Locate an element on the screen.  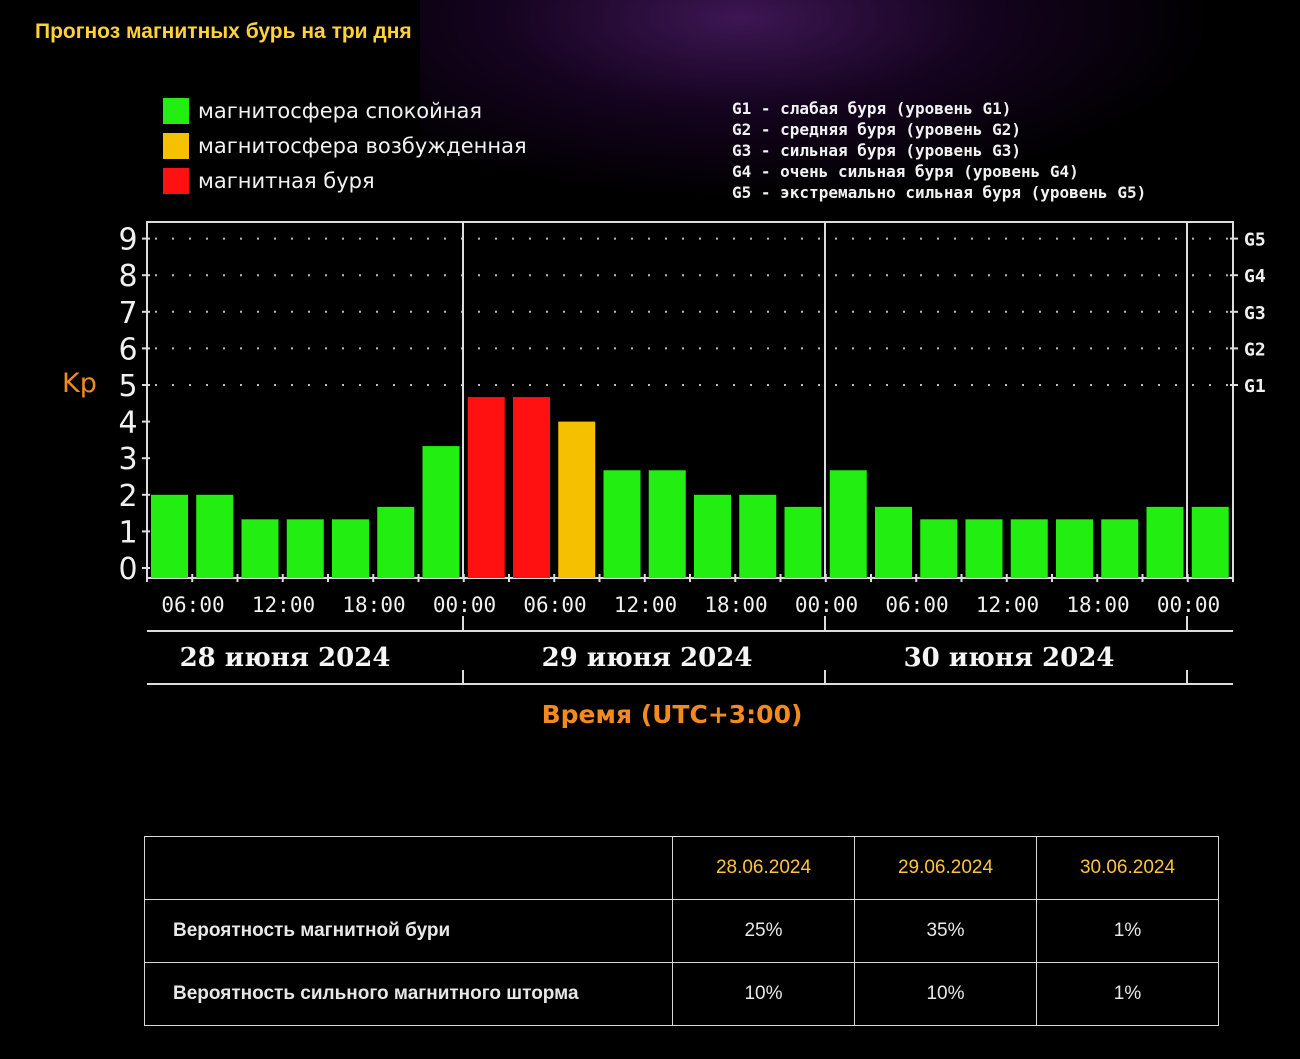
storm-level-g1: G1 - слабая буря (уровень G1) is located at coordinates (872, 108).